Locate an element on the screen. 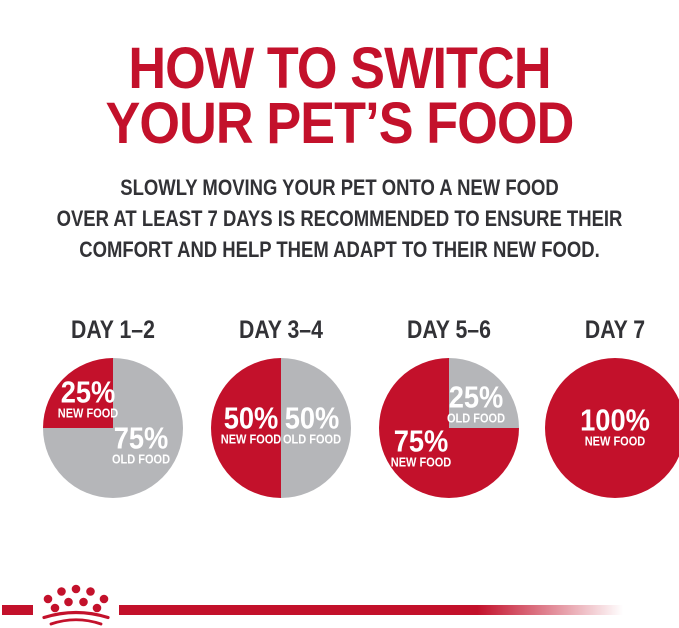 Image resolution: width=679 pixels, height=628 pixels. day-7-new-food-label: 100% NEW FOOD is located at coordinates (615, 425).